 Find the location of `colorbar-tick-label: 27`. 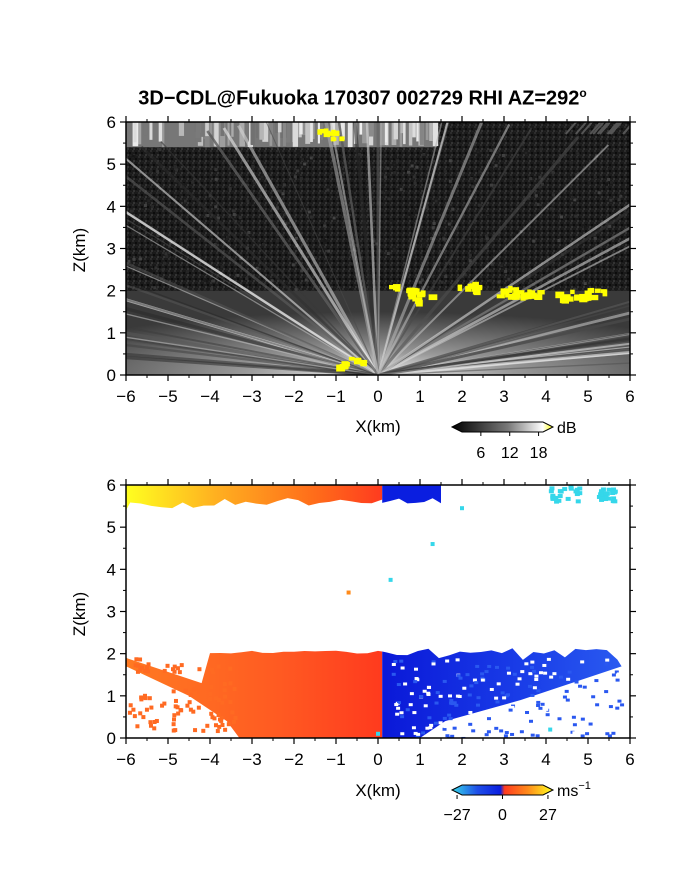

colorbar-tick-label: 27 is located at coordinates (548, 815).